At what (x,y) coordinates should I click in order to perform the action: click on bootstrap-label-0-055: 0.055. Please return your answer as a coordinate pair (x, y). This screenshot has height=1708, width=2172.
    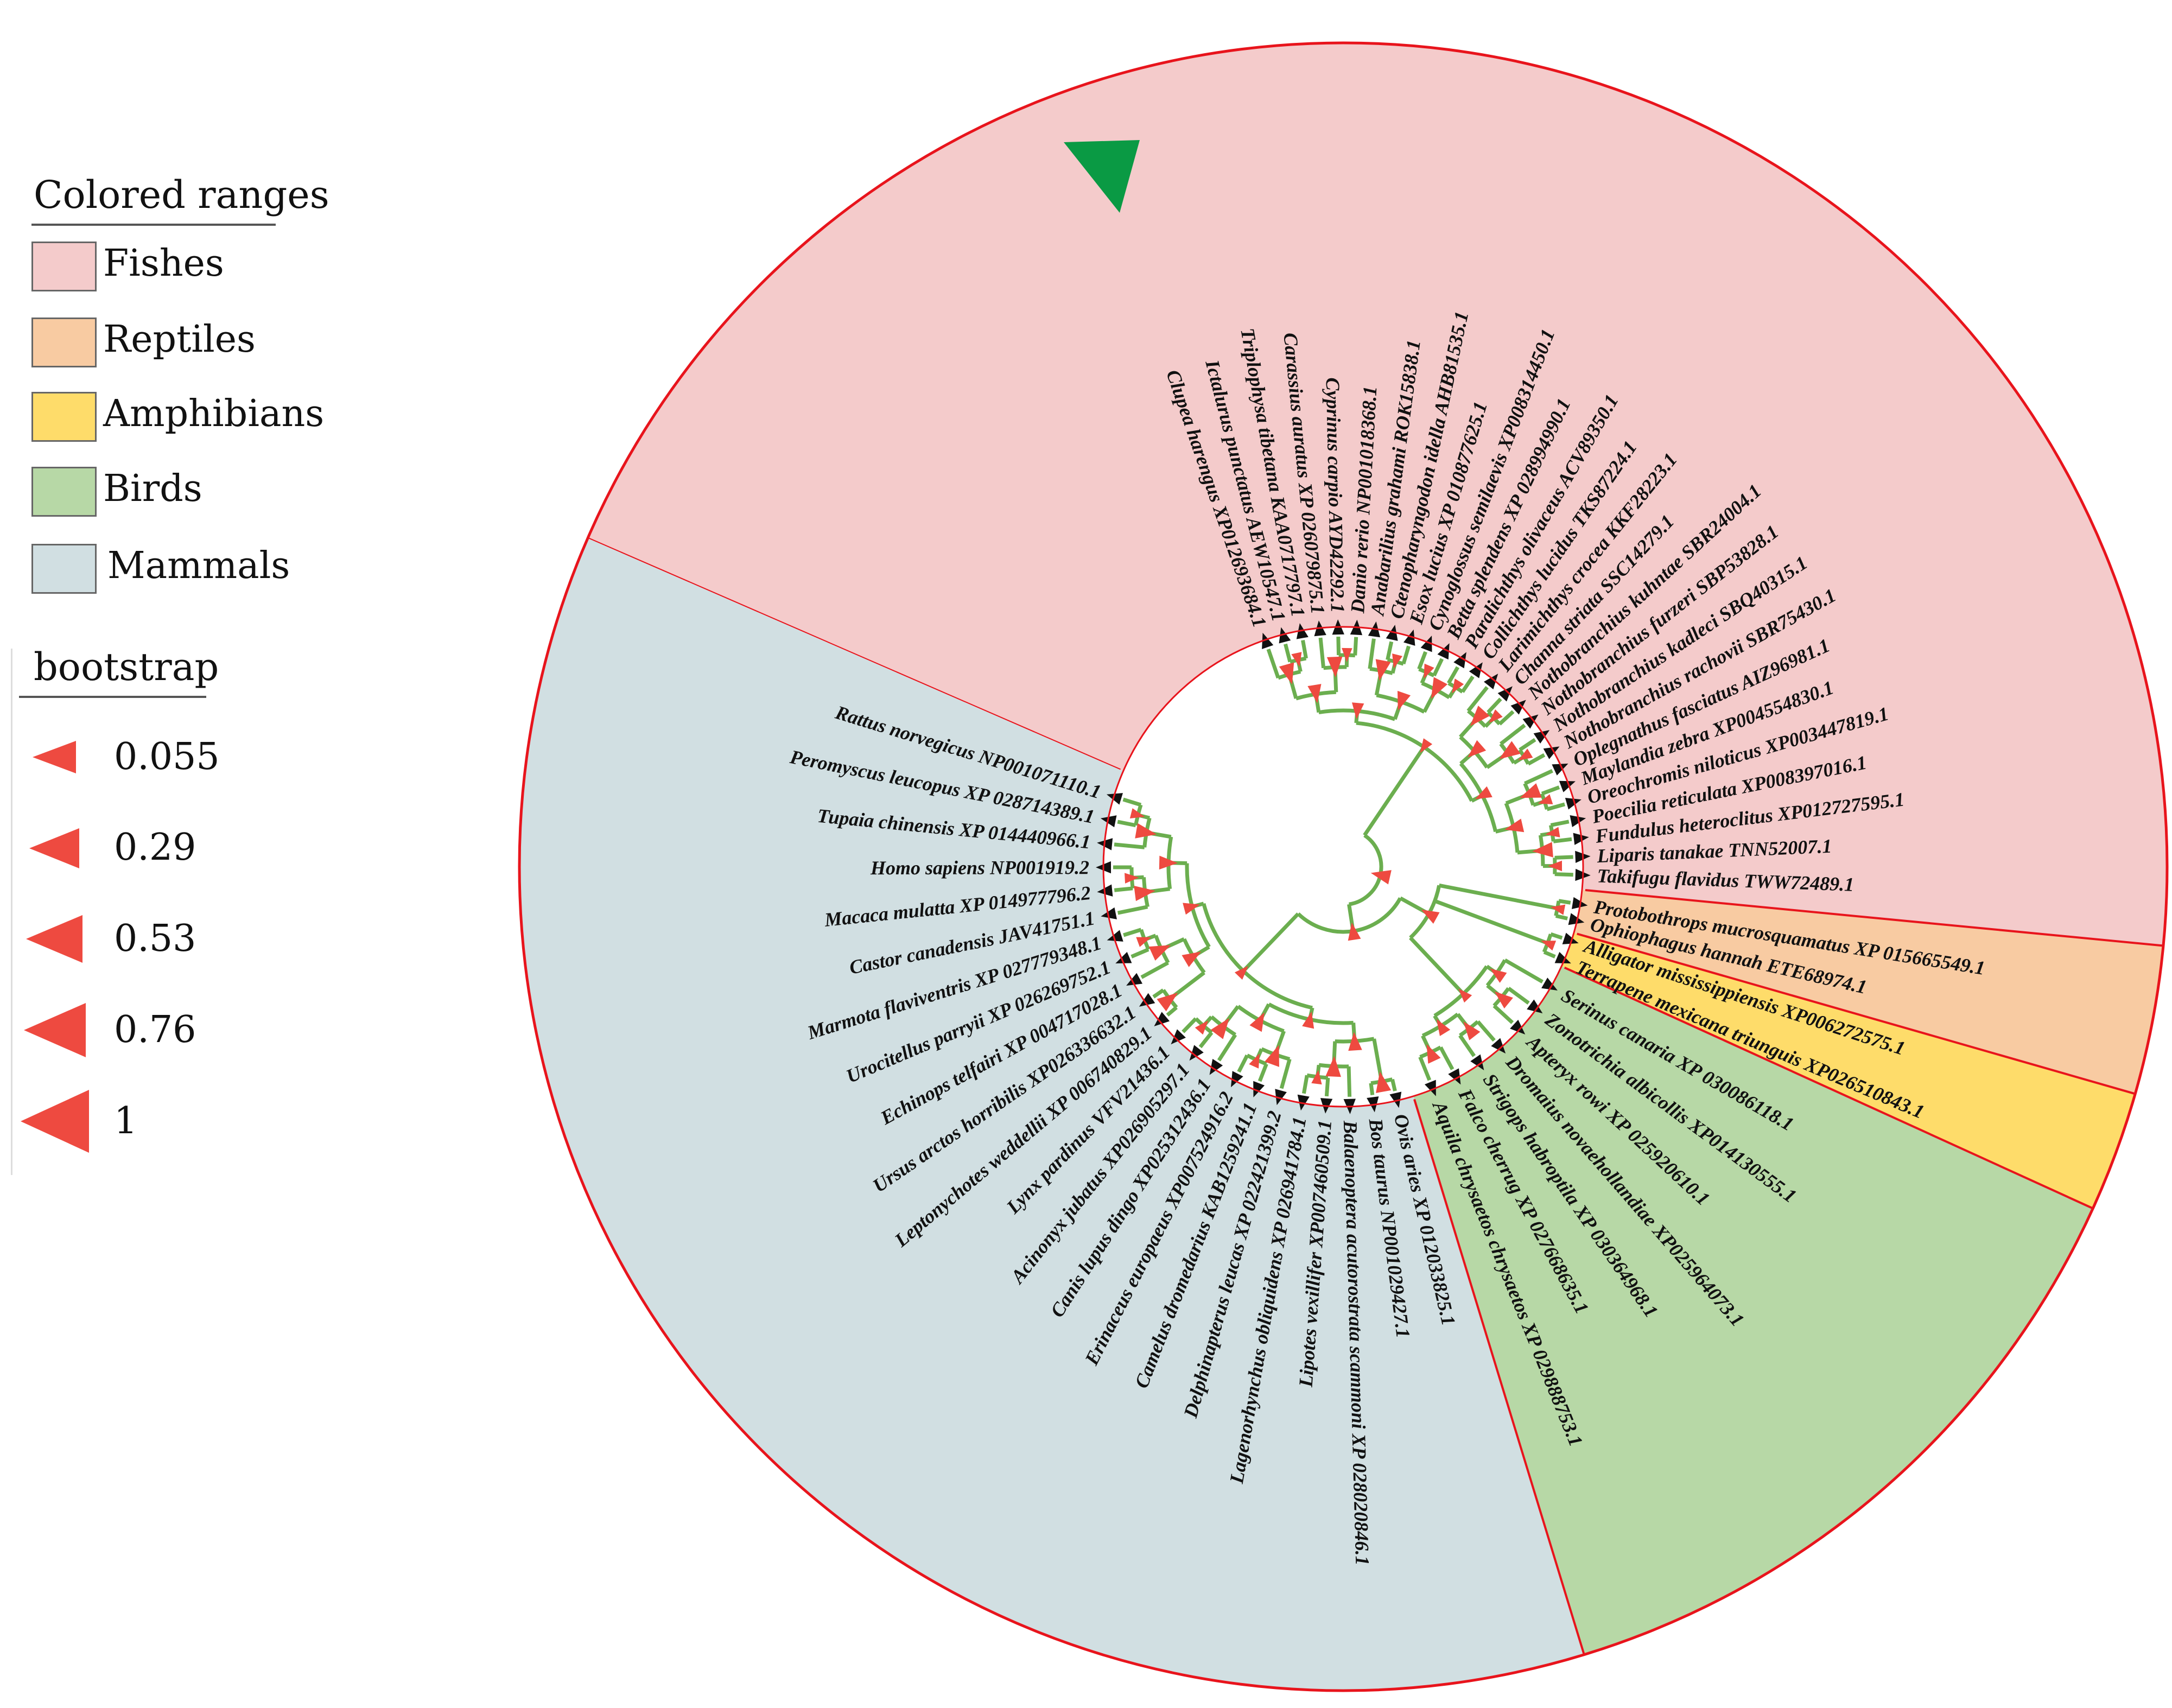
    Looking at the image, I should click on (167, 756).